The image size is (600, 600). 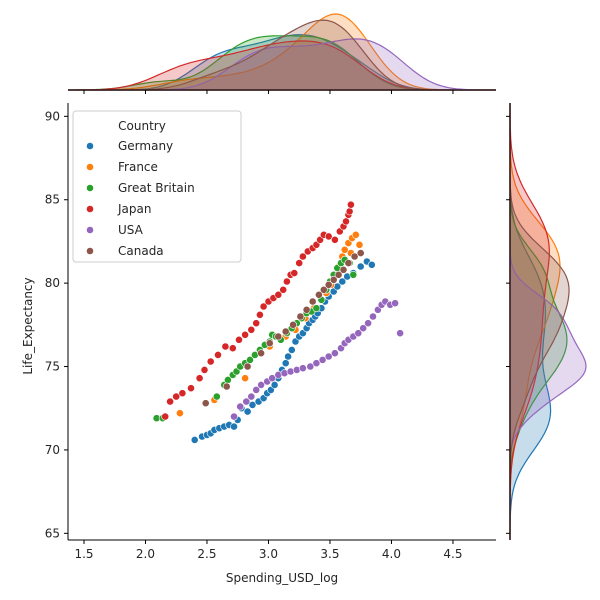 What do you see at coordinates (52, 533) in the screenshot?
I see `y-tick-label: 65` at bounding box center [52, 533].